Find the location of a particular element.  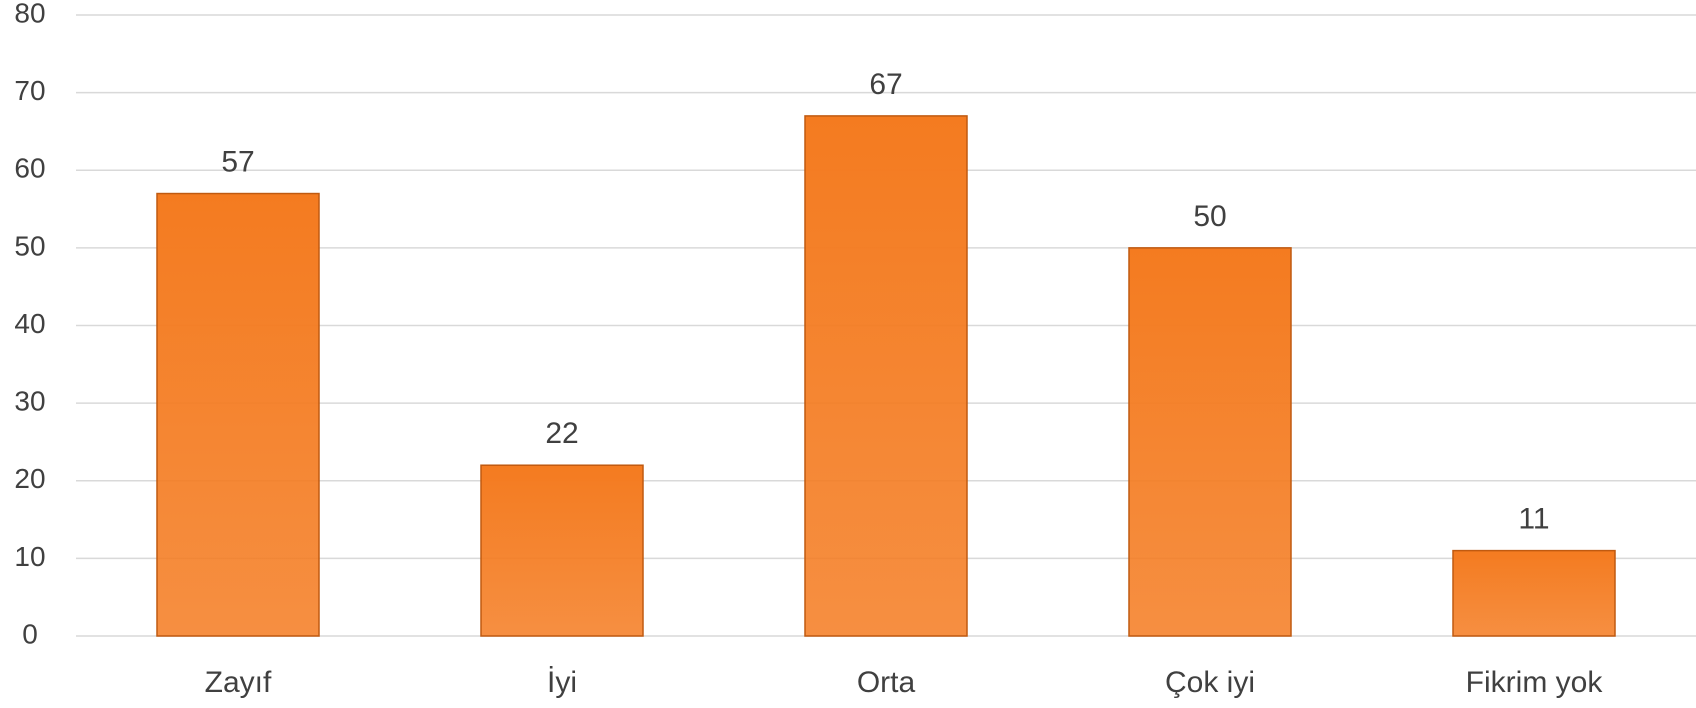

y-tick-label: 30 is located at coordinates (29, 401).